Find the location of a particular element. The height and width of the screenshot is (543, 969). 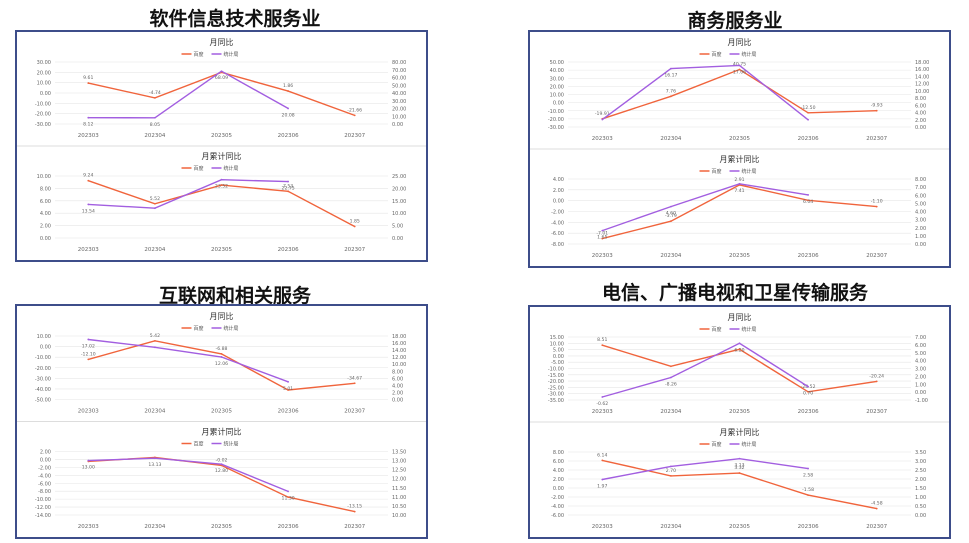

data-label: -4.74 is located at coordinates (155, 93).